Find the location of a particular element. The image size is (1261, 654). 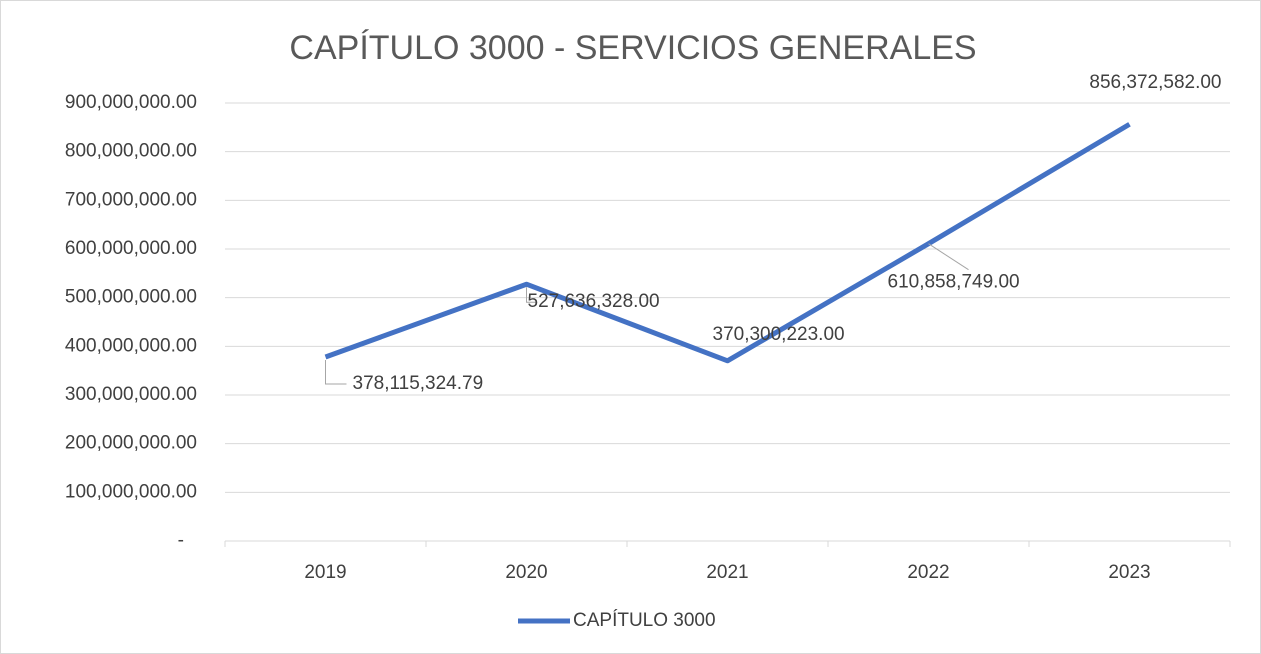

y-tick-label: 400,000,000.00 is located at coordinates (131, 345).